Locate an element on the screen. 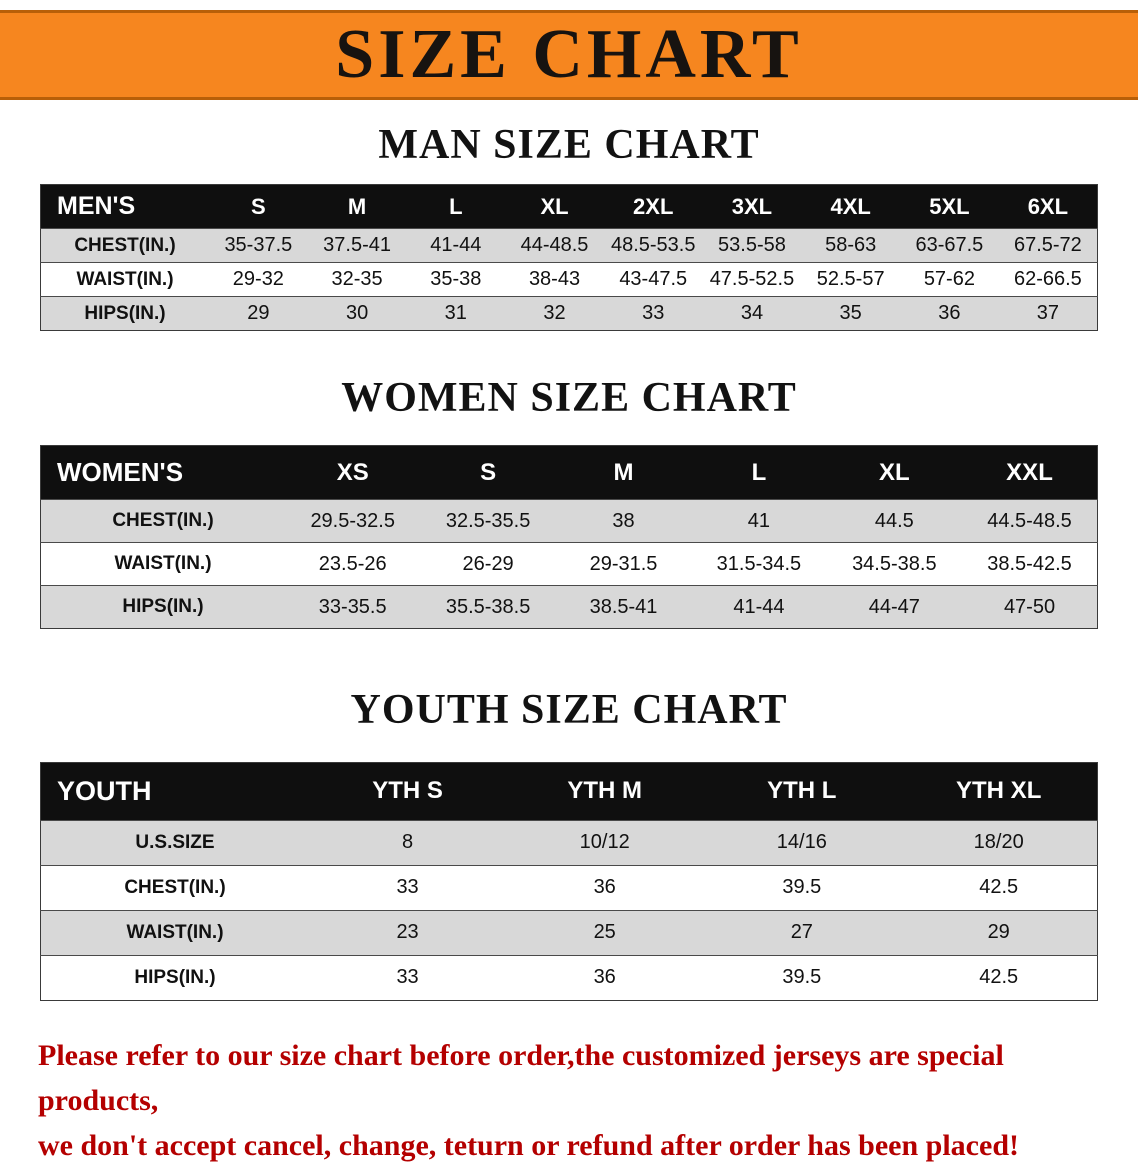 This screenshot has width=1138, height=1168. size-column-header: XS is located at coordinates (353, 472).